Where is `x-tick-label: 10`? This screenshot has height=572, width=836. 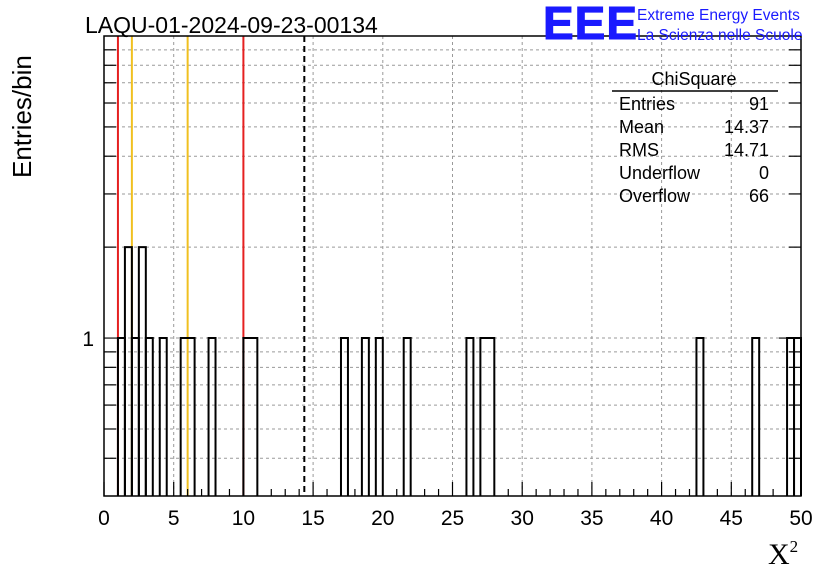 x-tick-label: 10 is located at coordinates (243, 518).